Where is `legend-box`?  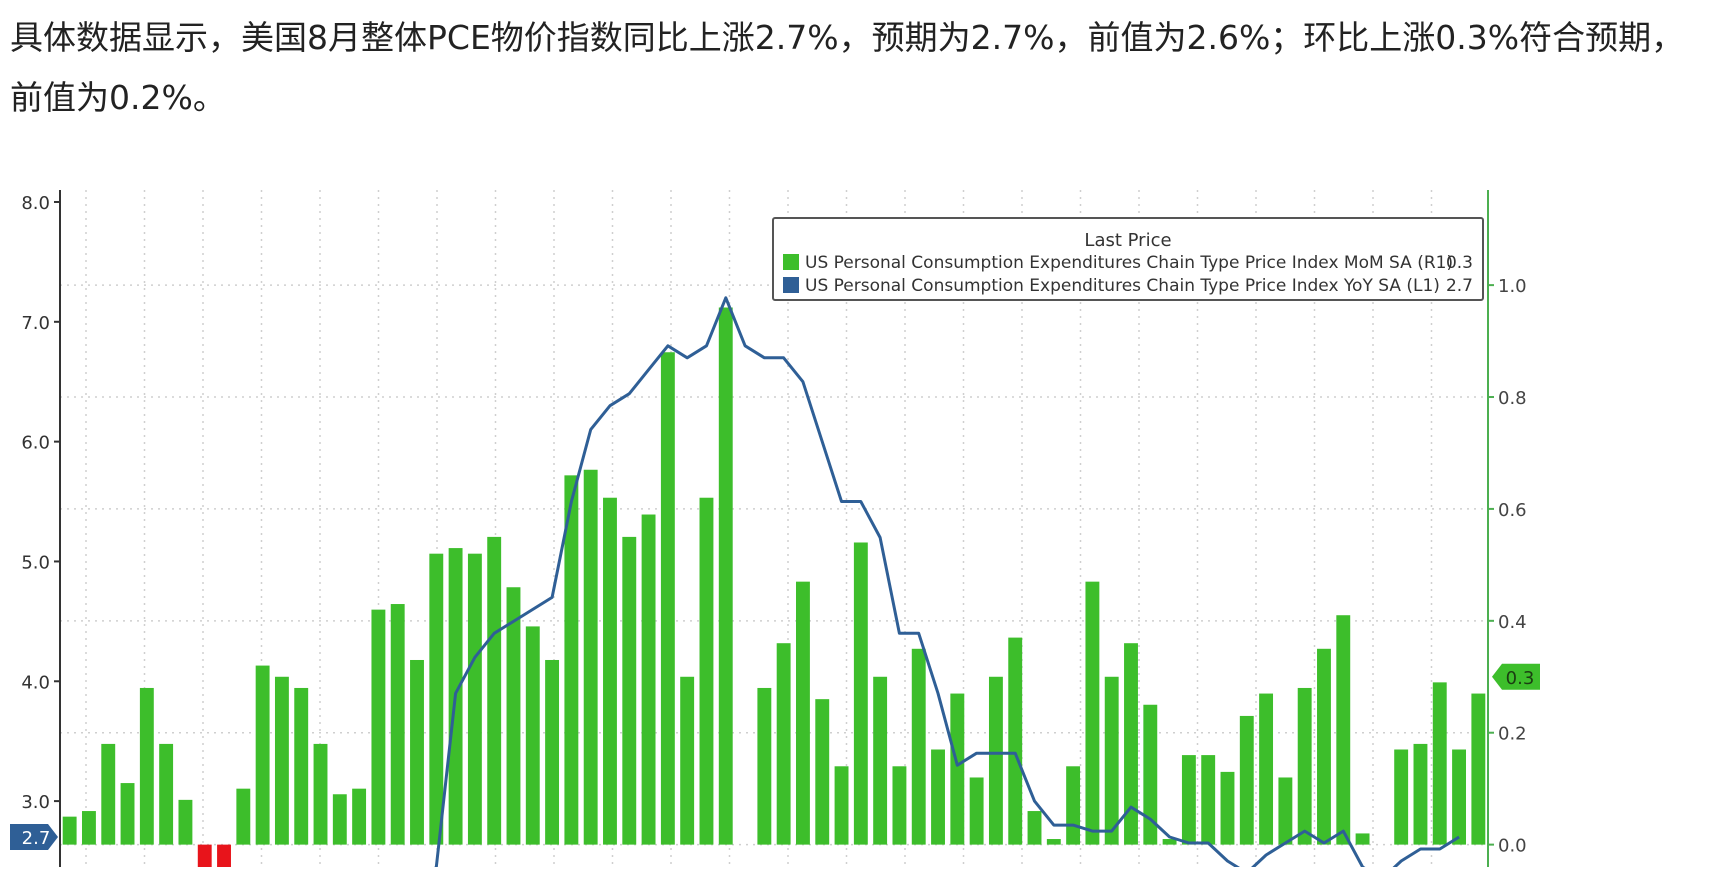 legend-box is located at coordinates (1128, 259).